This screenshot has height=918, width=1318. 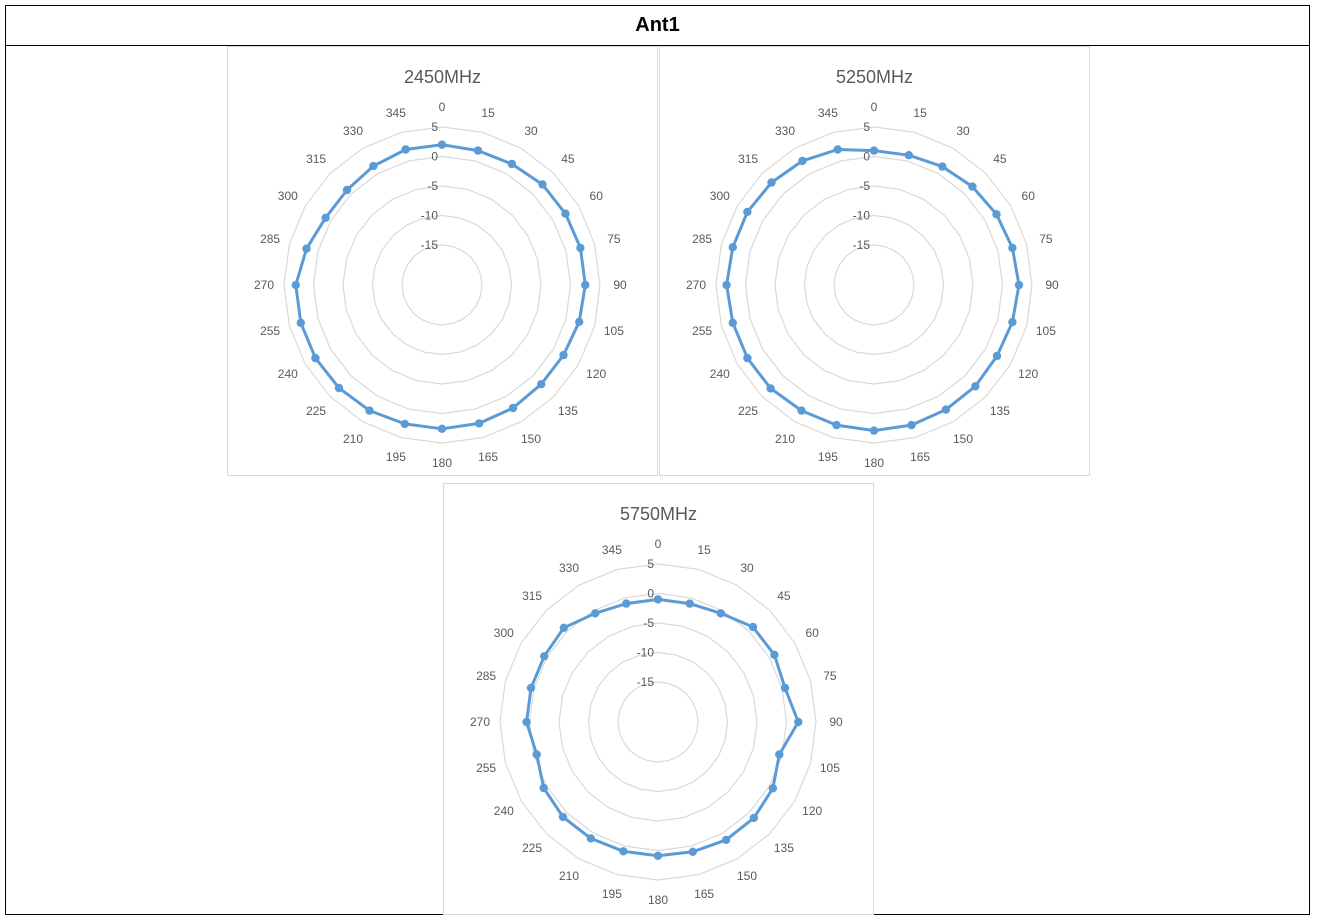 What do you see at coordinates (646, 682) in the screenshot?
I see `radial-tick-label: -15` at bounding box center [646, 682].